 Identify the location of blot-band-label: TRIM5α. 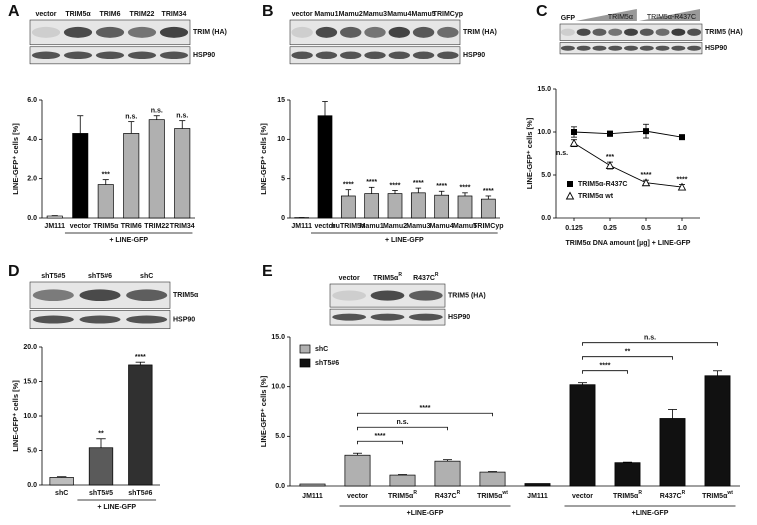
(186, 295).